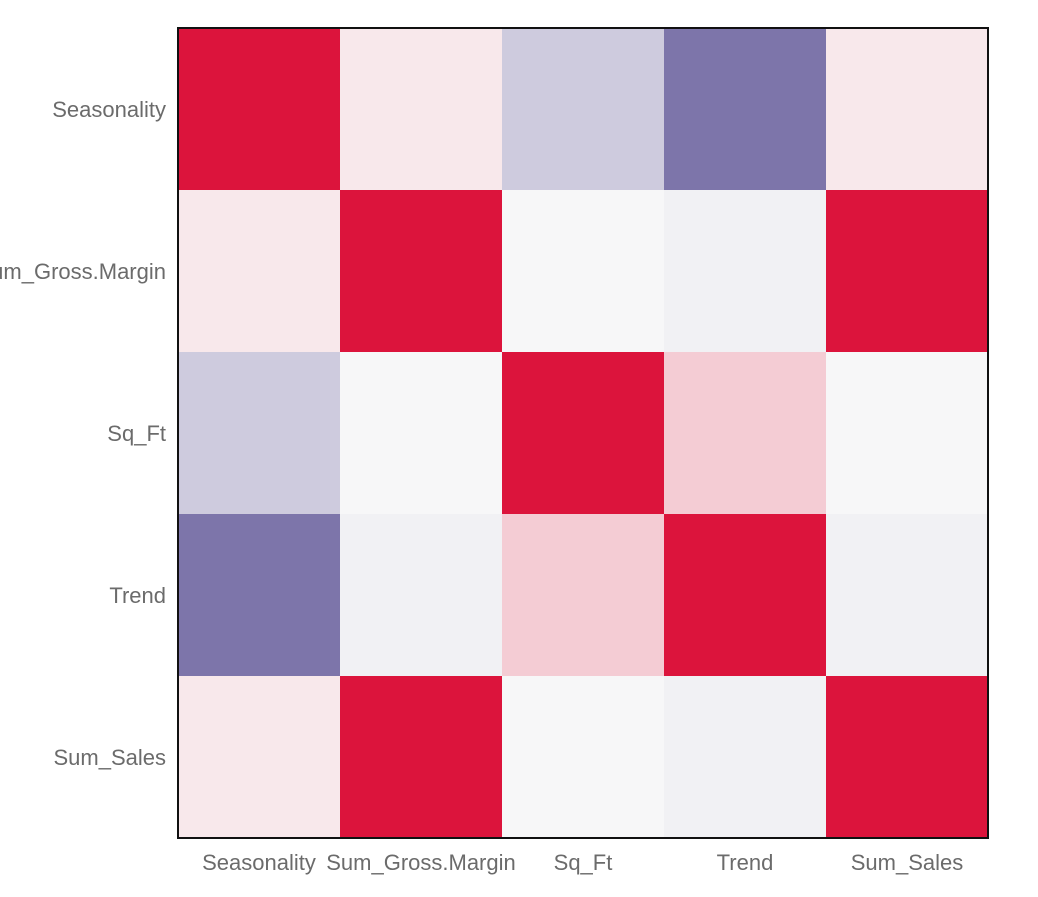  Describe the element at coordinates (137, 595) in the screenshot. I see `y-tick-label: Trend` at that location.